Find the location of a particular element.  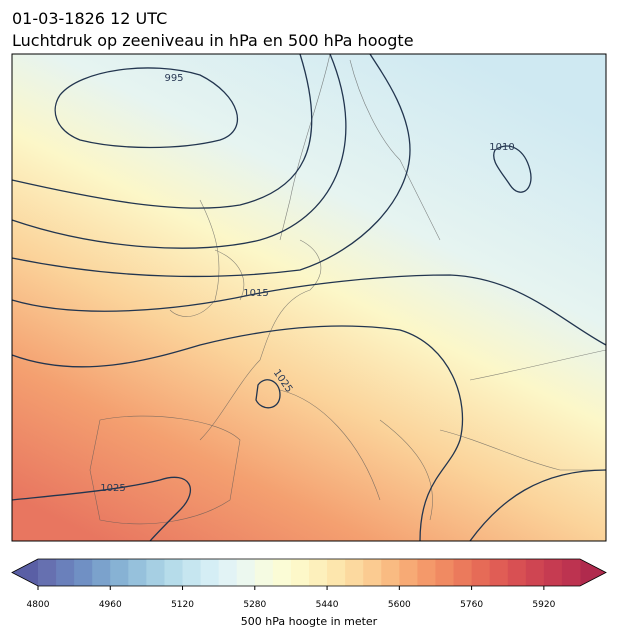

title-line: 01-03-1826 12 UTC is located at coordinates (89, 18).